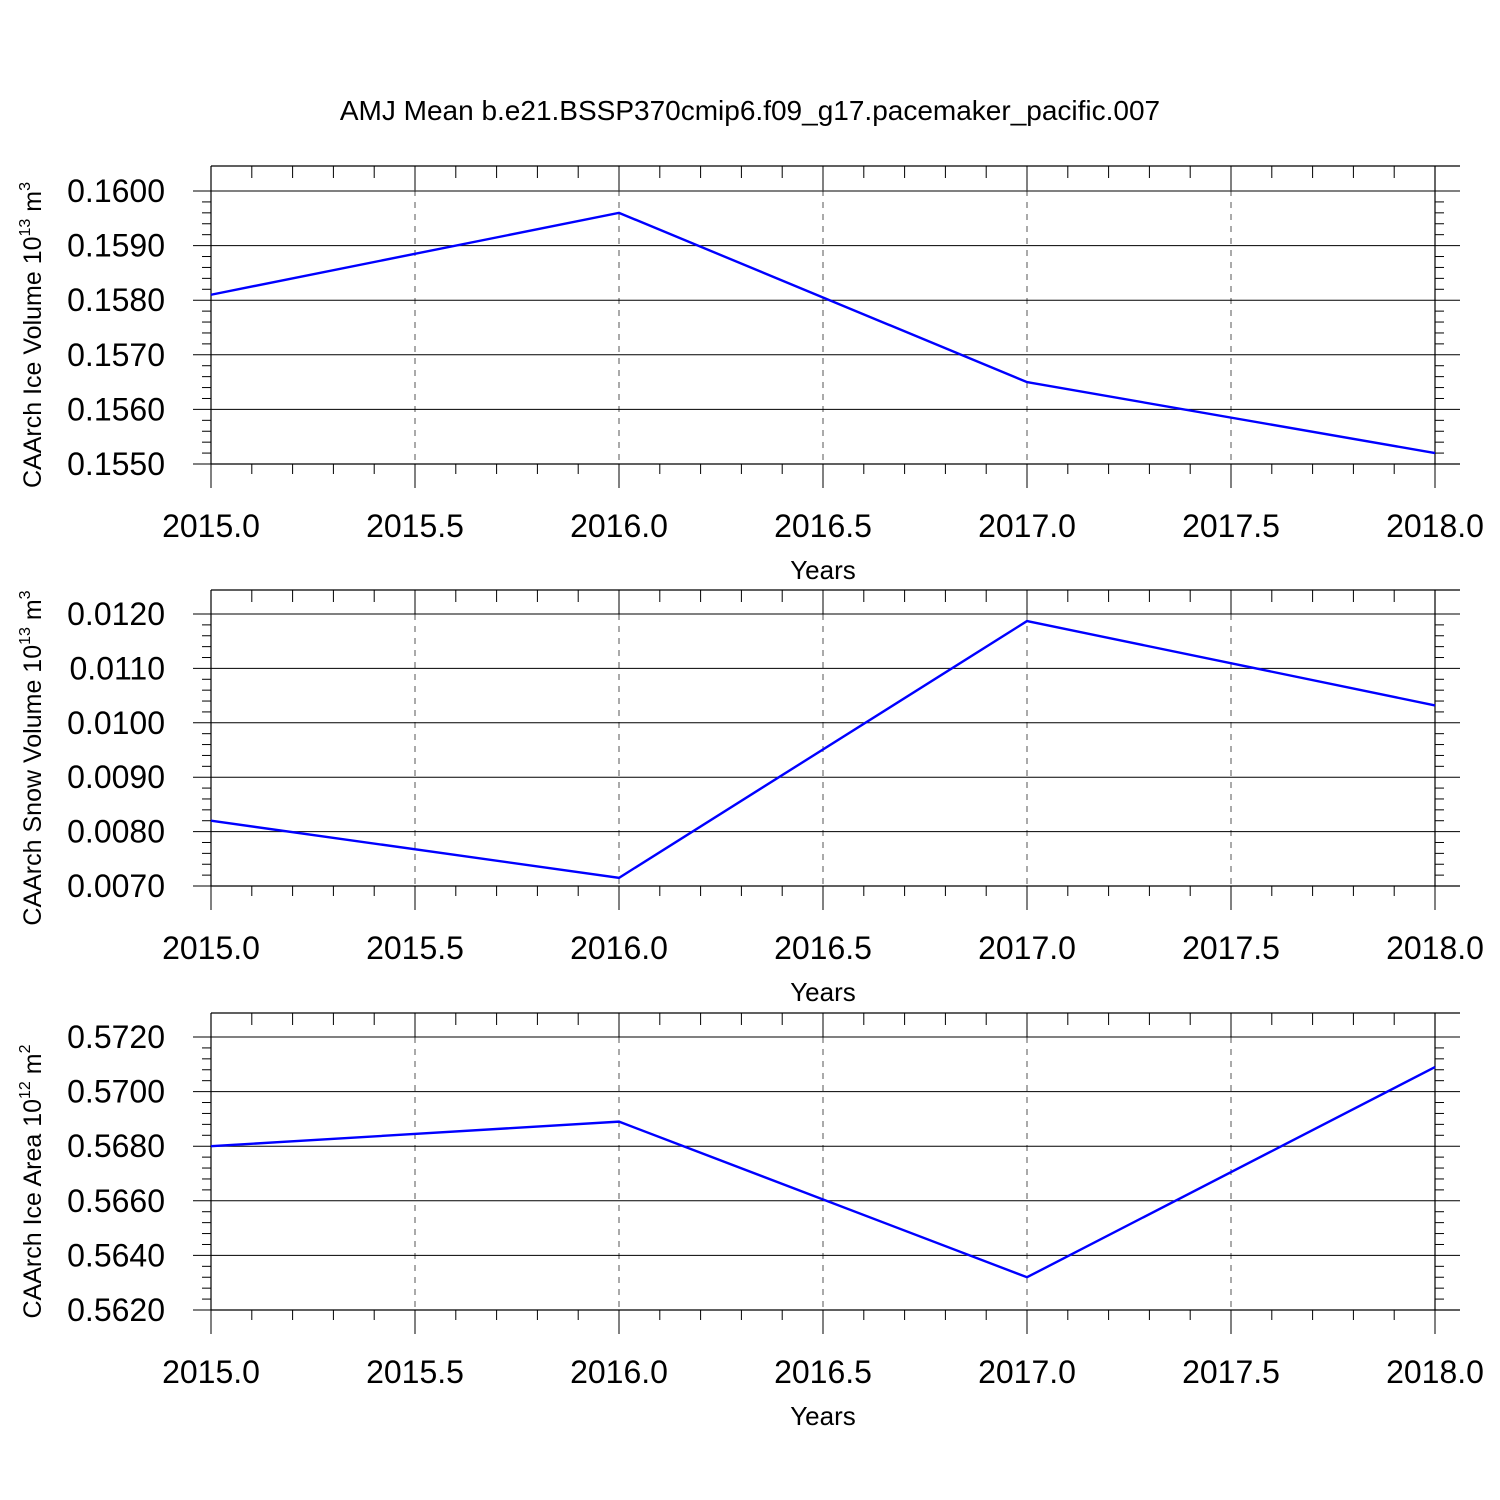  I want to click on y-tick-label: 0.0110, so click(118, 668).